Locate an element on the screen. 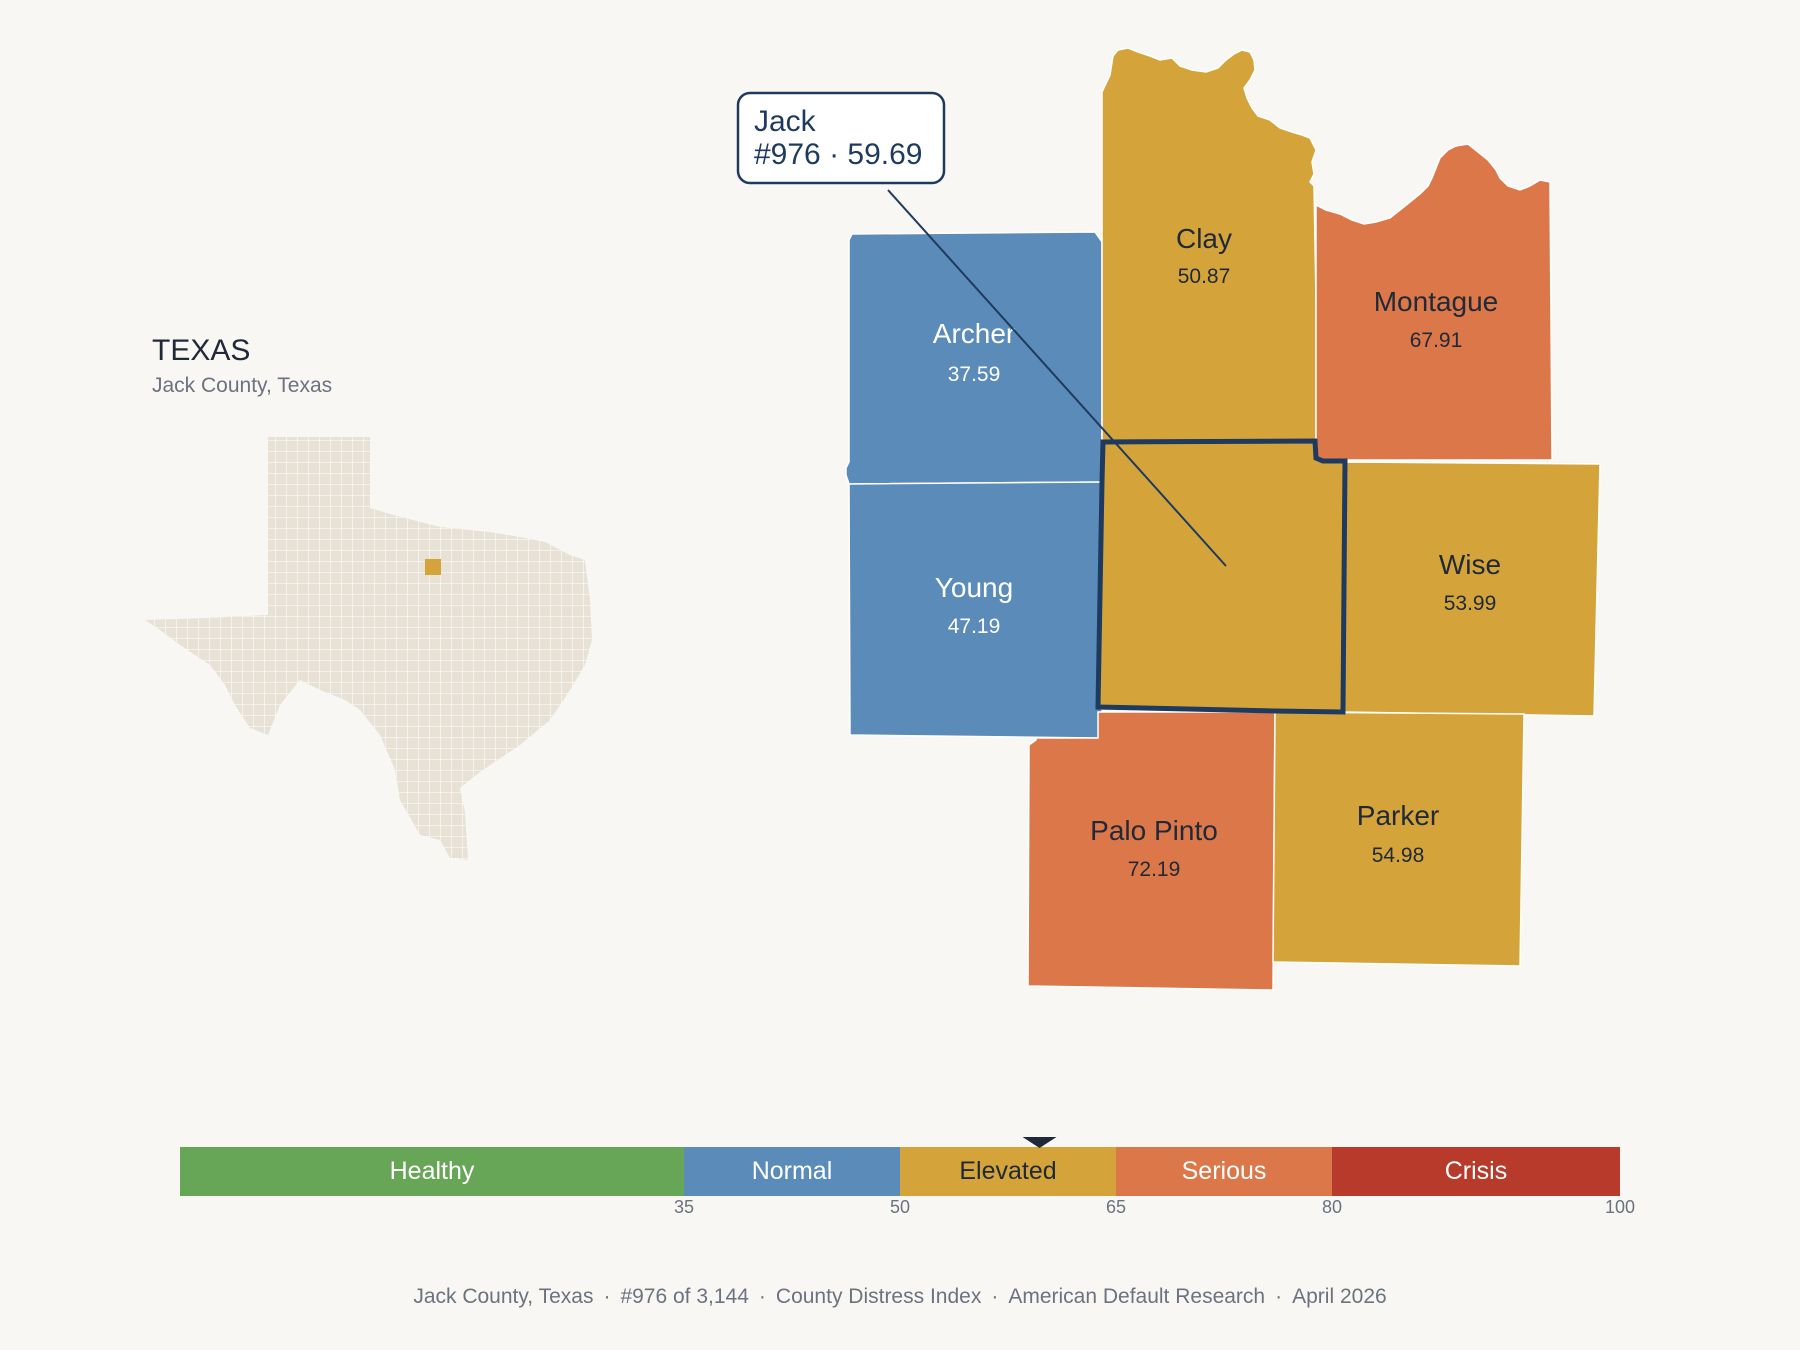  legend-segment-elevated is located at coordinates (1008, 1171).